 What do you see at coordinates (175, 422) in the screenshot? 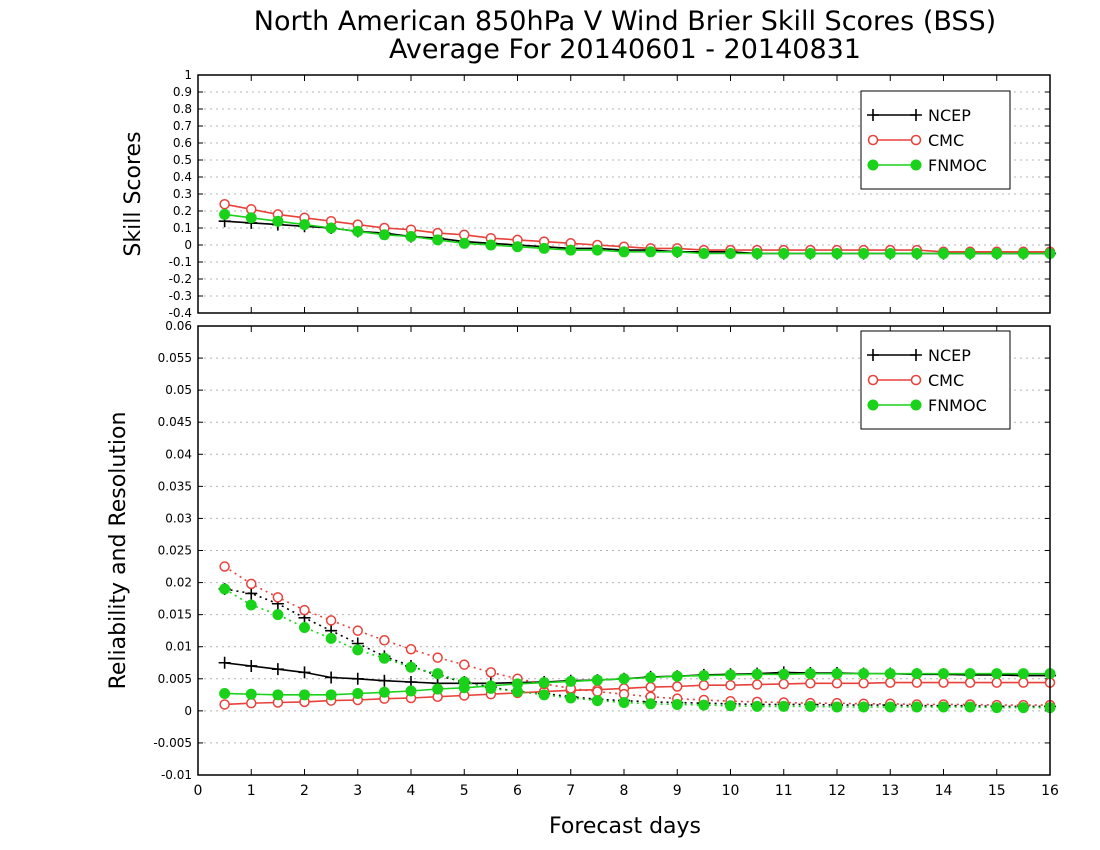
I see `y-tick-label: 0.045` at bounding box center [175, 422].